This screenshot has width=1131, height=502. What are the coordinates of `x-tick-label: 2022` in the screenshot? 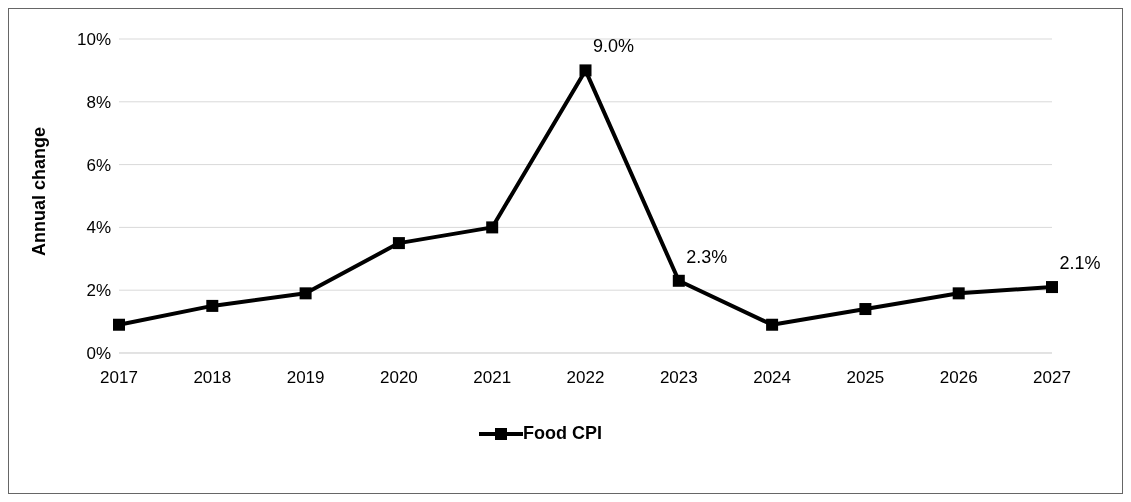 It's located at (585, 378).